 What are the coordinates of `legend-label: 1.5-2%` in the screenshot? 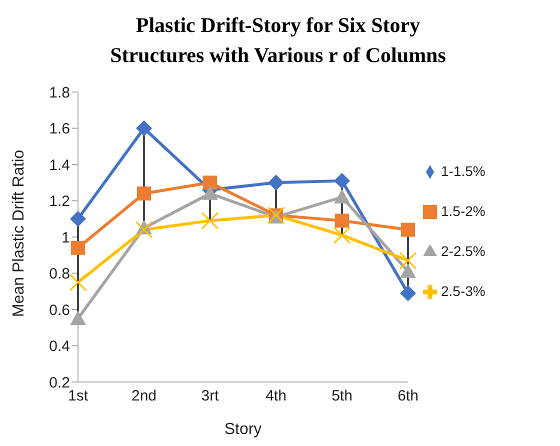 It's located at (463, 211).